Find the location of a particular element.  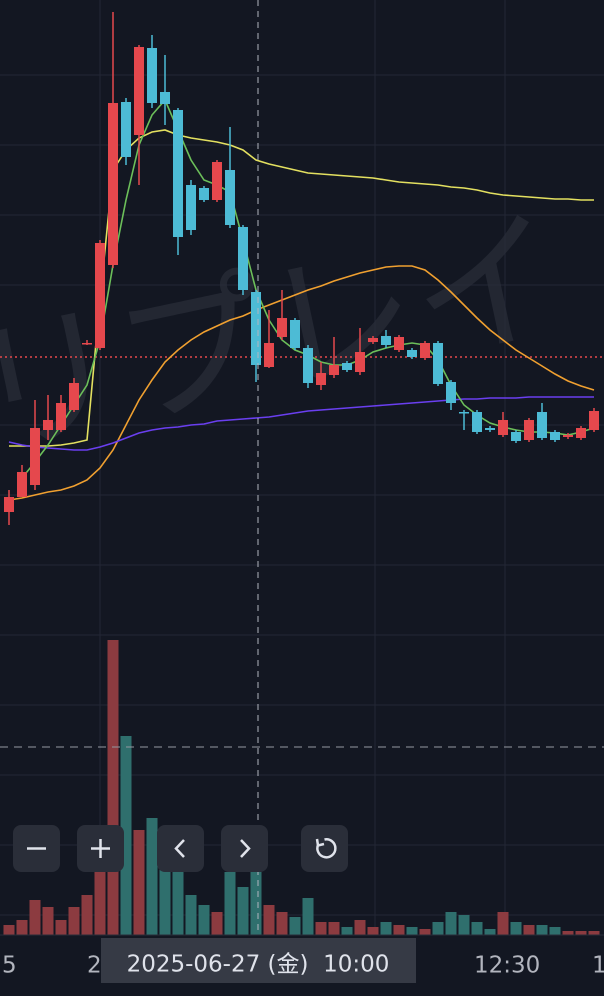

crosshair-label: 2025-06-27 (金) 10:00 is located at coordinates (258, 965).